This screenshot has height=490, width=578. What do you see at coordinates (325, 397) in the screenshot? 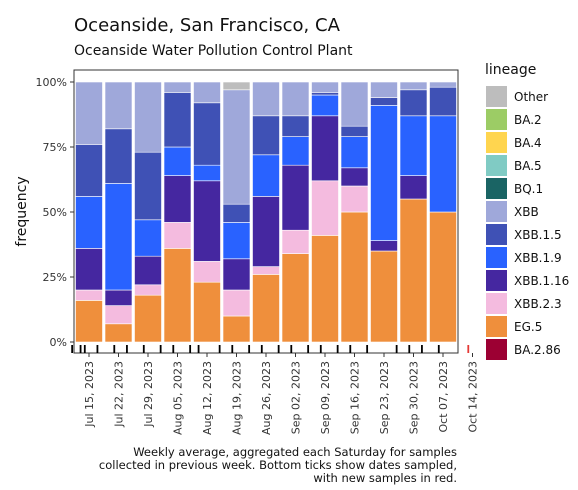
I see `x-tick-label: Sep 09, 2023` at bounding box center [325, 397].